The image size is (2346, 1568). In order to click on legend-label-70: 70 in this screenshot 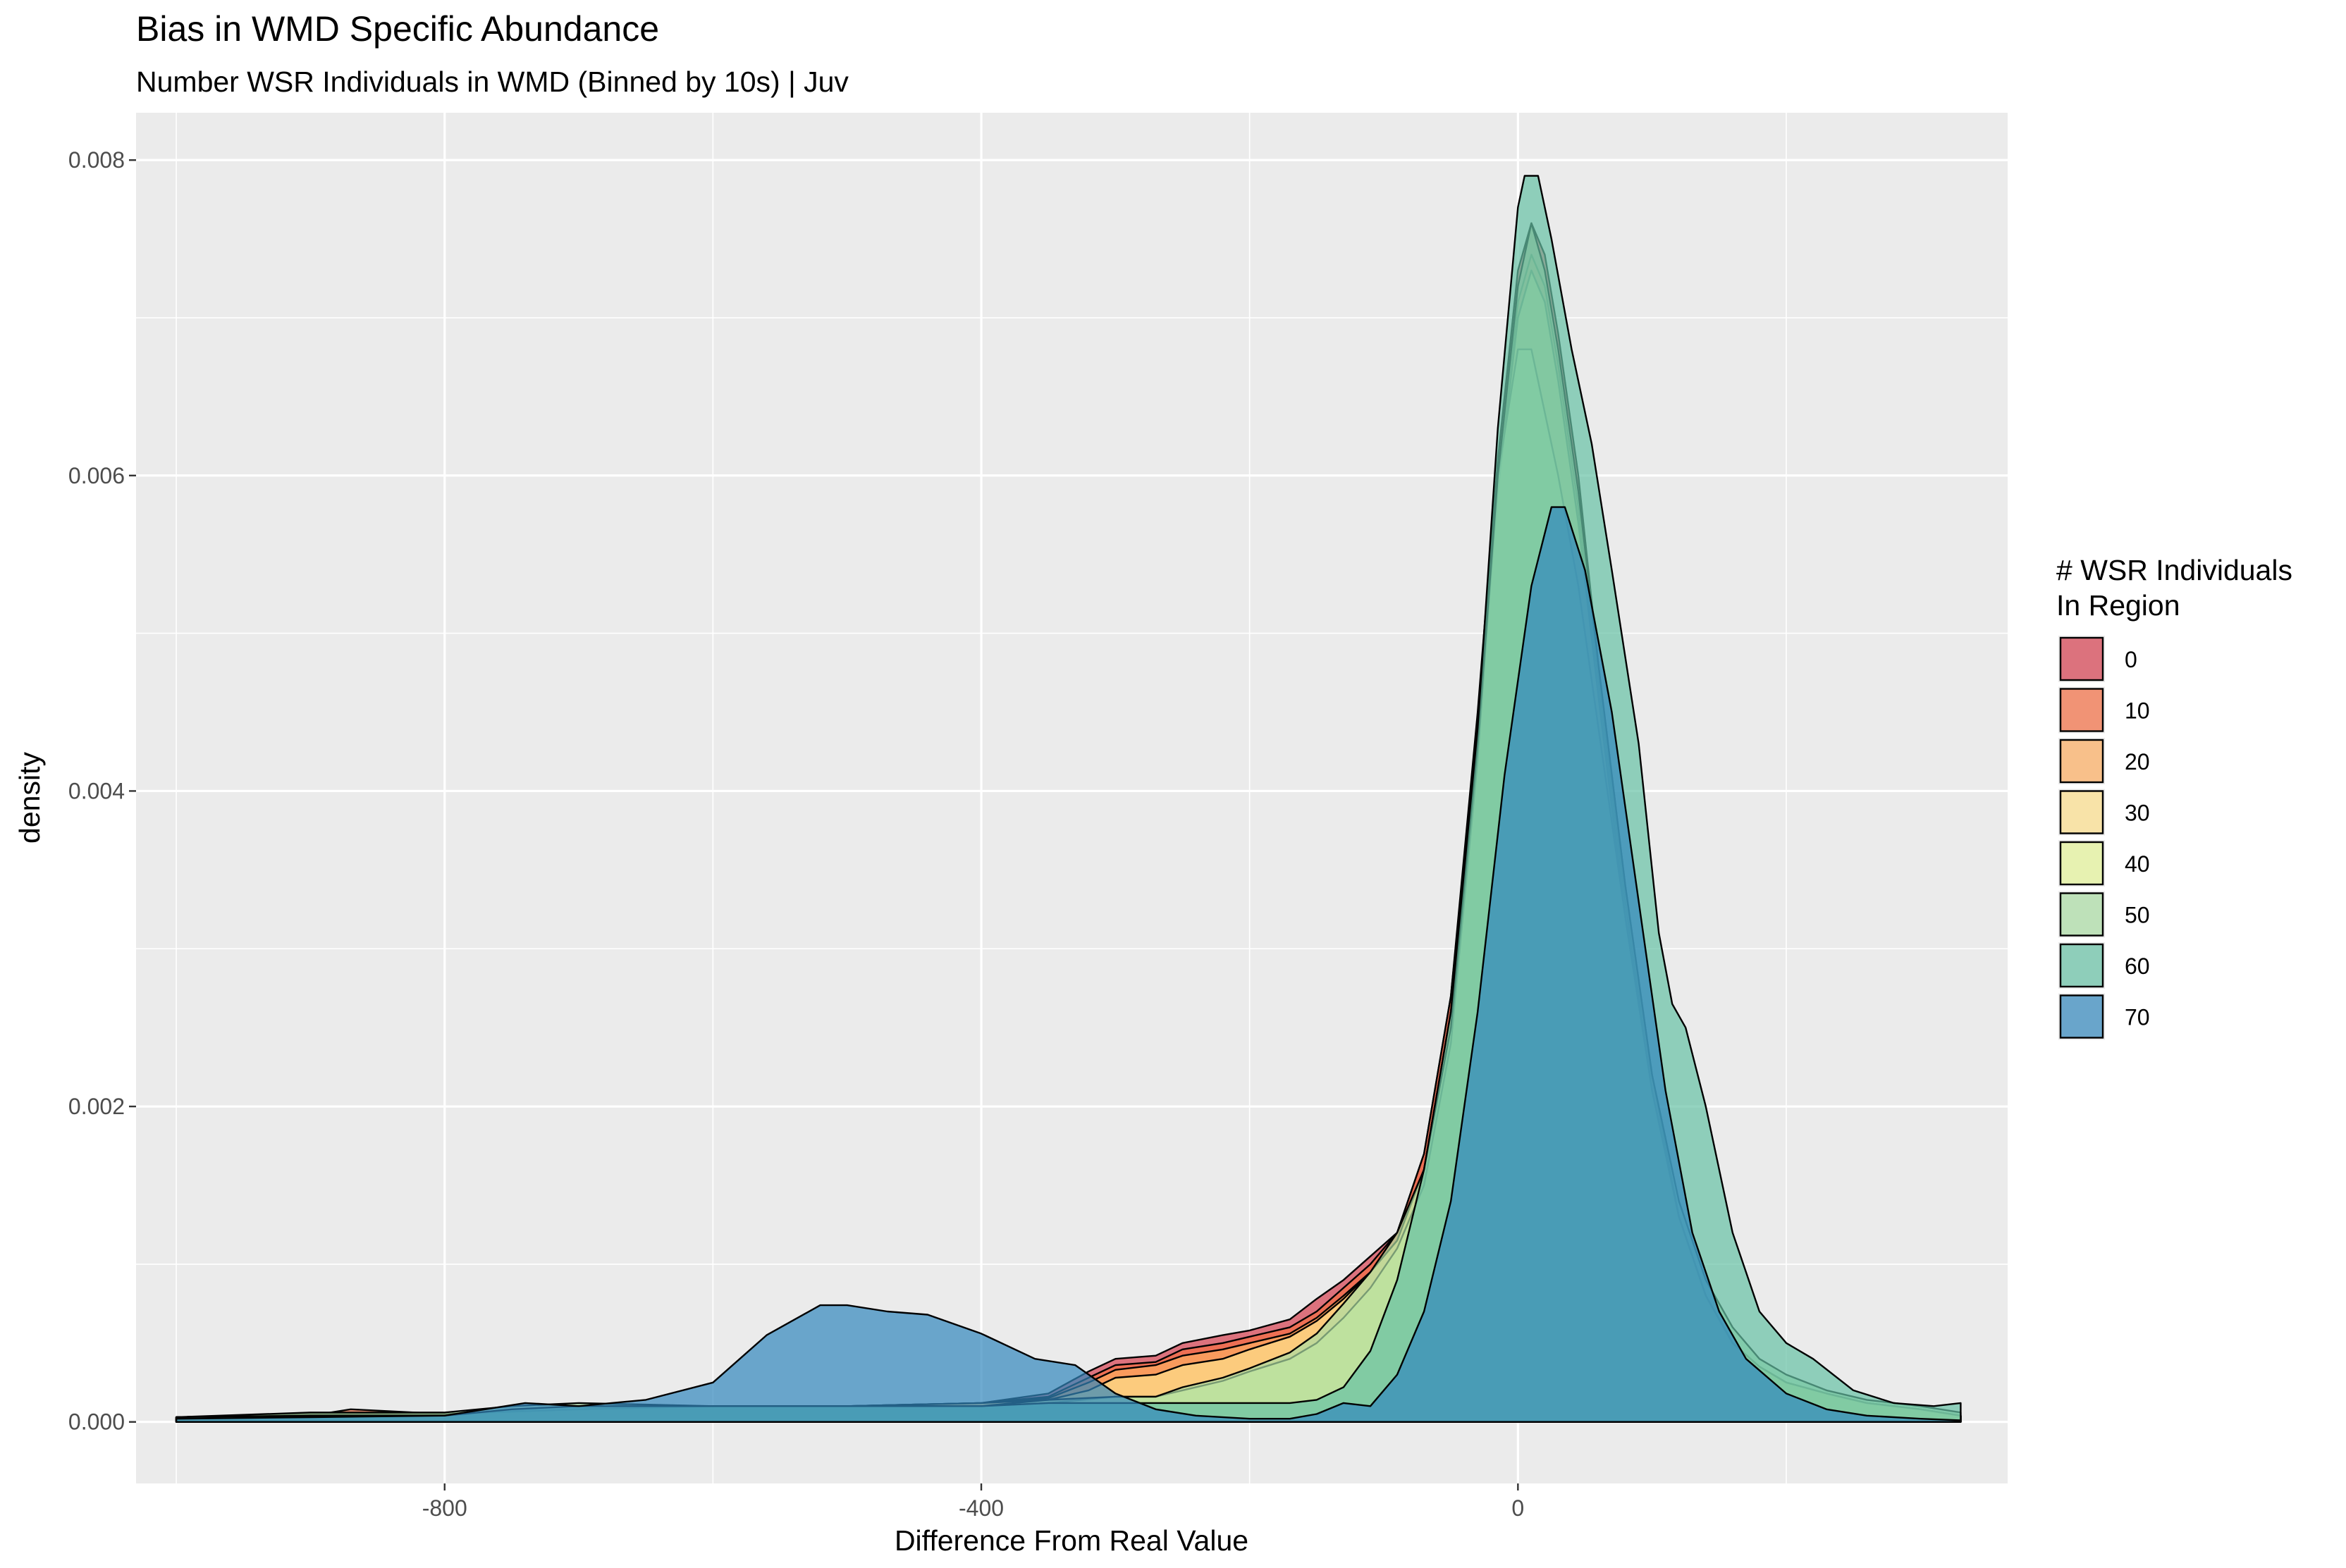, I will do `click(2137, 1017)`.